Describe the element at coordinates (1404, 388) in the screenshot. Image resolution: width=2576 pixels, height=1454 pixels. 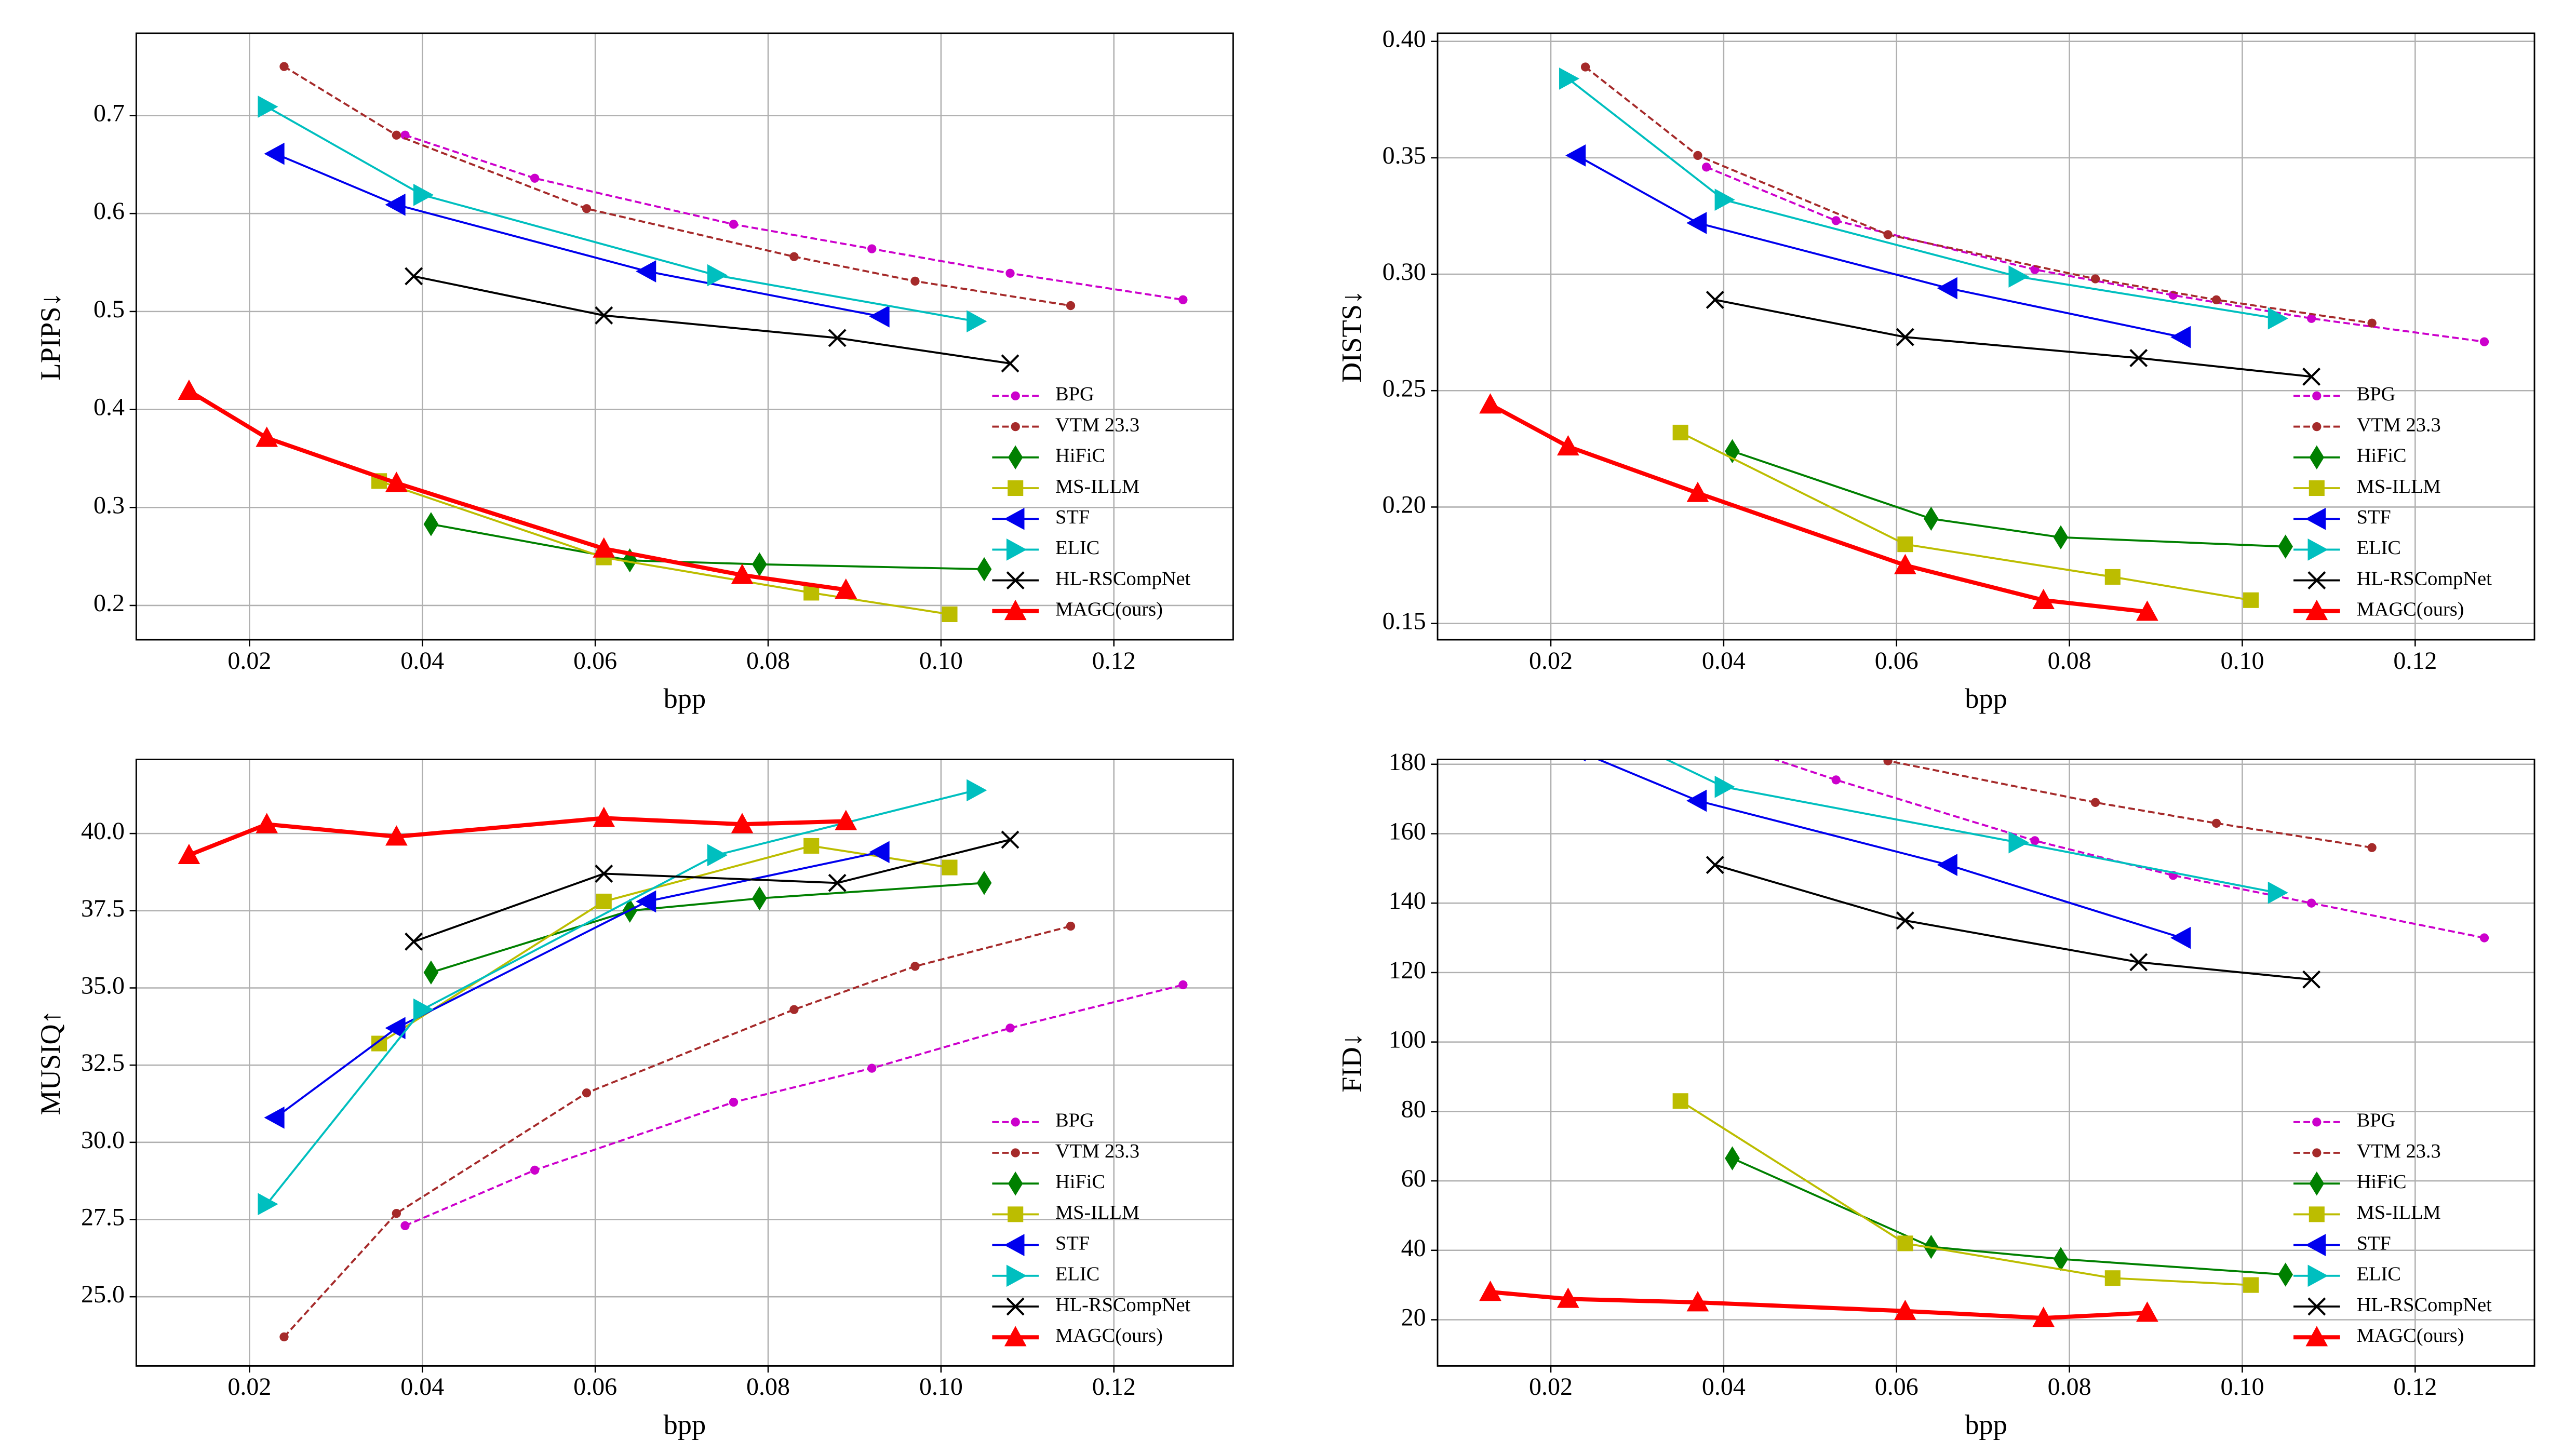
I see `y-tick-label: 0.25` at that location.